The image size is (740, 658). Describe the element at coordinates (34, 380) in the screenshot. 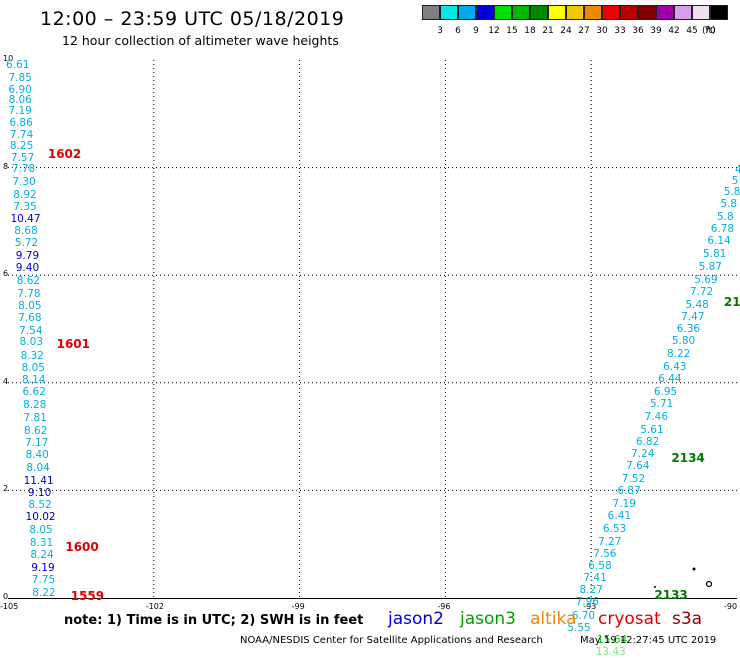

I see `wave-height-value: 8.14` at that location.